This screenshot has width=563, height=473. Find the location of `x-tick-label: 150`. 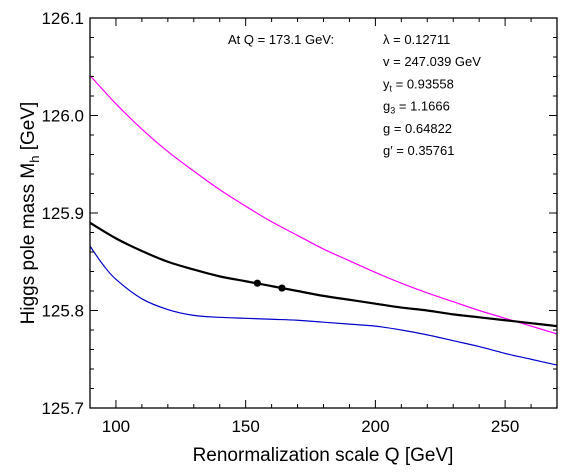

x-tick-label: 150 is located at coordinates (245, 426).